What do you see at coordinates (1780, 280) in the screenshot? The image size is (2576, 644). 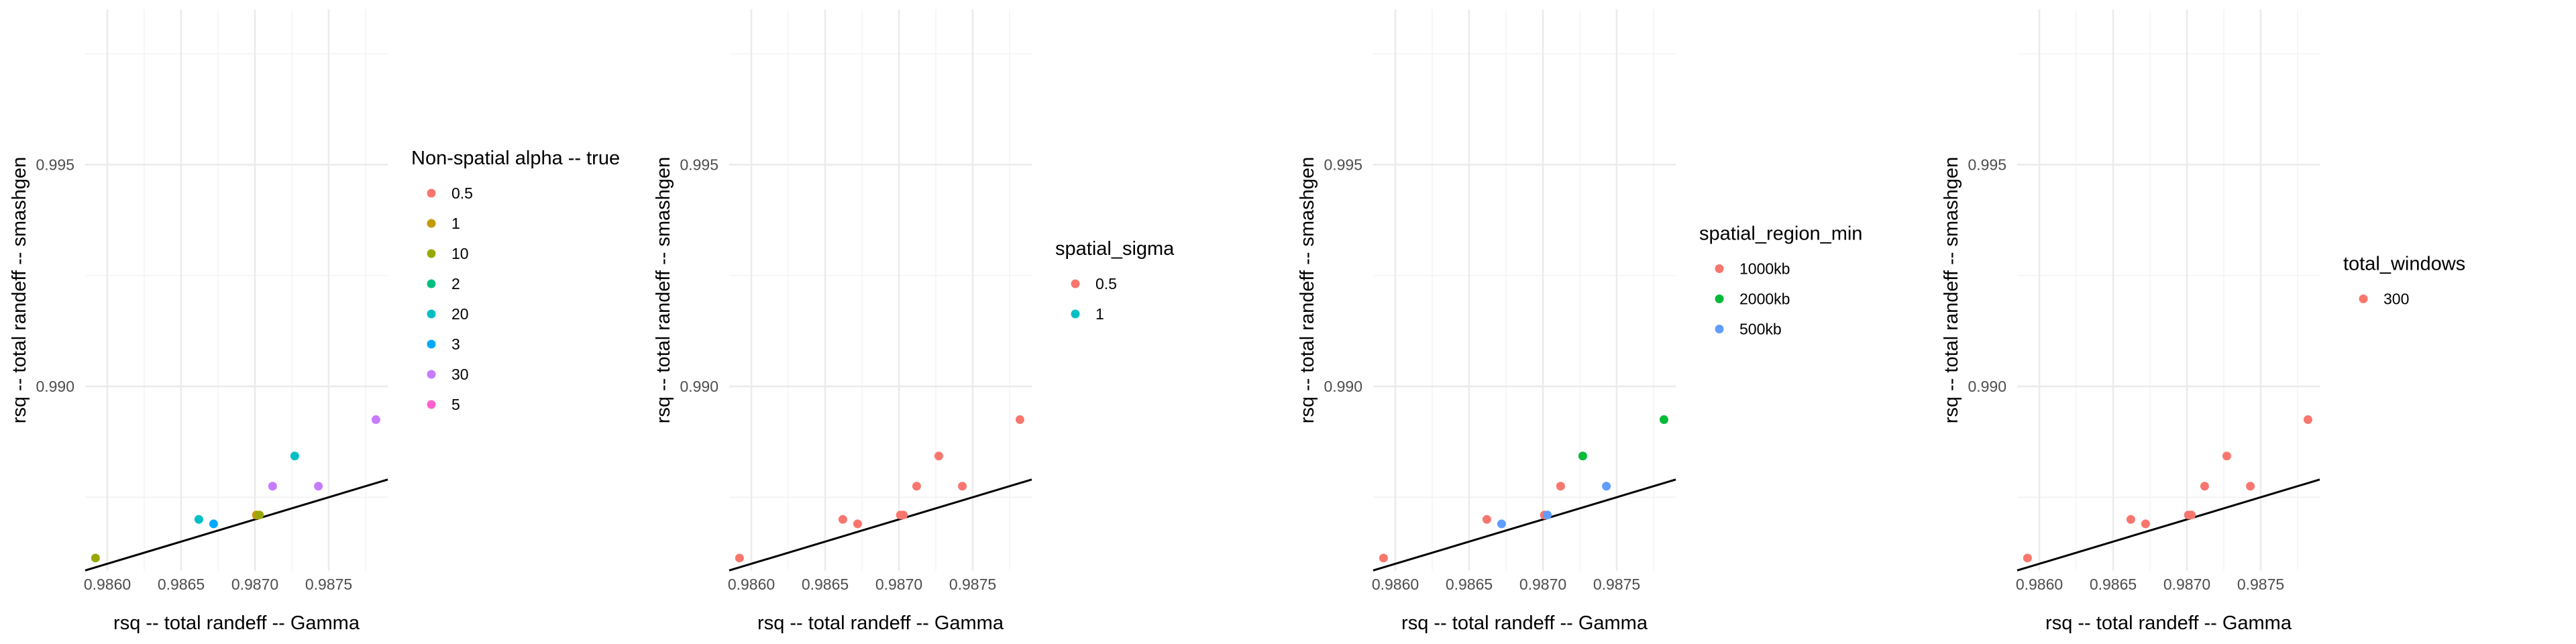 I see `legend: spatial_region_min 1000kb 2000kb 500kb` at bounding box center [1780, 280].